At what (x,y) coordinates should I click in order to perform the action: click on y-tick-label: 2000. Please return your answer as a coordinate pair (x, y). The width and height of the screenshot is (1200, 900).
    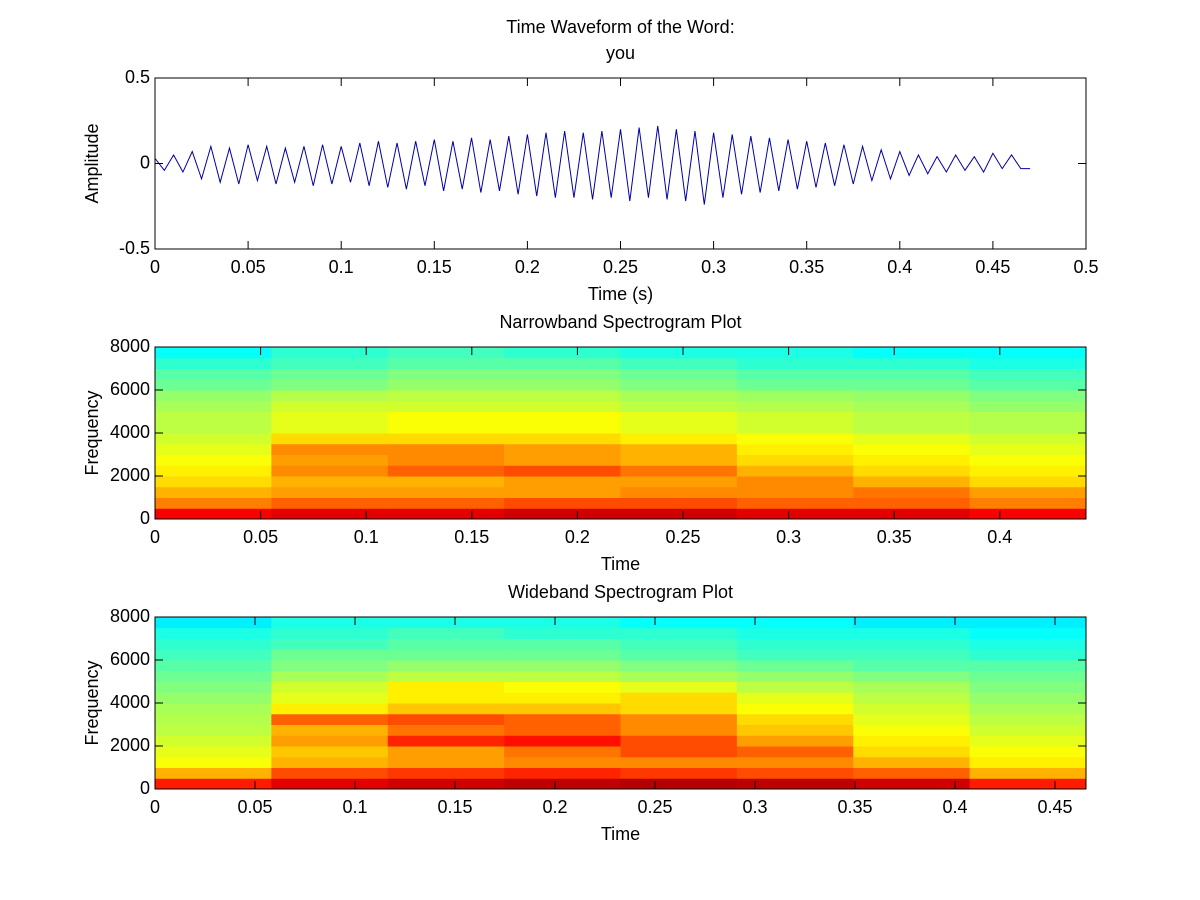
    Looking at the image, I should click on (130, 475).